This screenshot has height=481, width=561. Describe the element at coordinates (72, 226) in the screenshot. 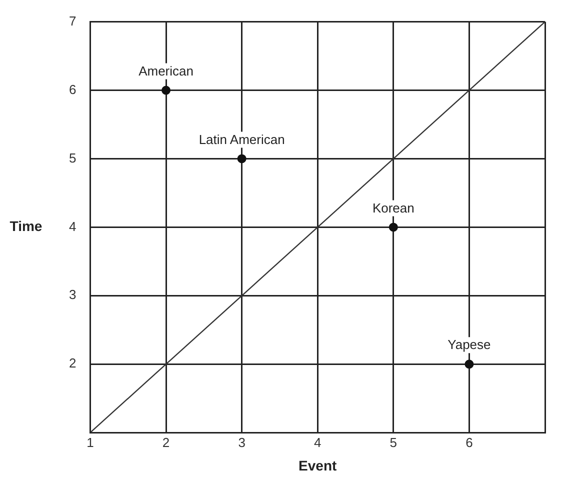

I see `y-tick-label: 4` at that location.